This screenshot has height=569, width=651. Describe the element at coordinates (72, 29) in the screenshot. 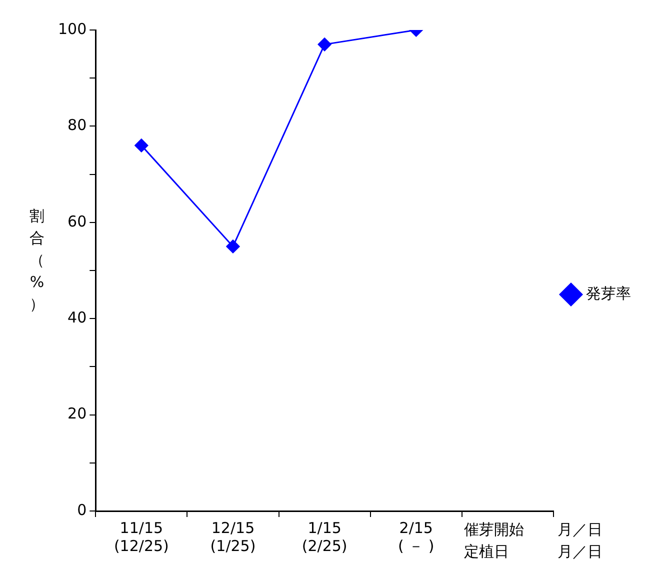

I see `y-tick-label: 100` at that location.